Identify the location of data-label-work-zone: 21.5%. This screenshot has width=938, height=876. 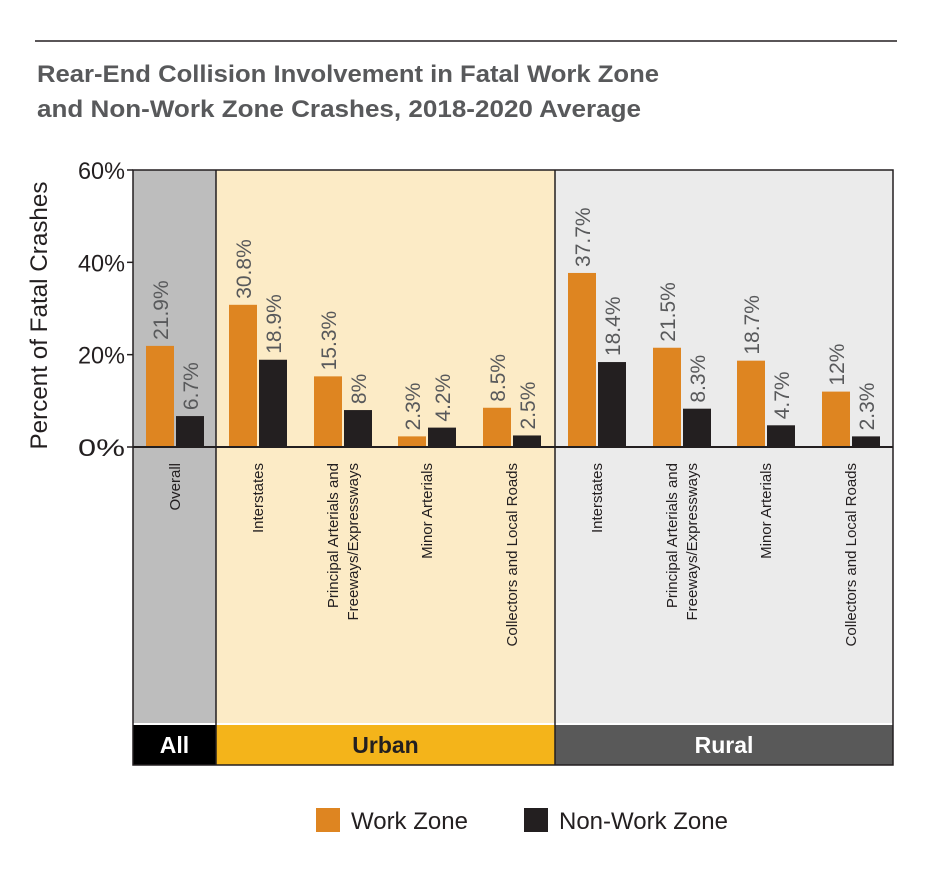
(668, 312).